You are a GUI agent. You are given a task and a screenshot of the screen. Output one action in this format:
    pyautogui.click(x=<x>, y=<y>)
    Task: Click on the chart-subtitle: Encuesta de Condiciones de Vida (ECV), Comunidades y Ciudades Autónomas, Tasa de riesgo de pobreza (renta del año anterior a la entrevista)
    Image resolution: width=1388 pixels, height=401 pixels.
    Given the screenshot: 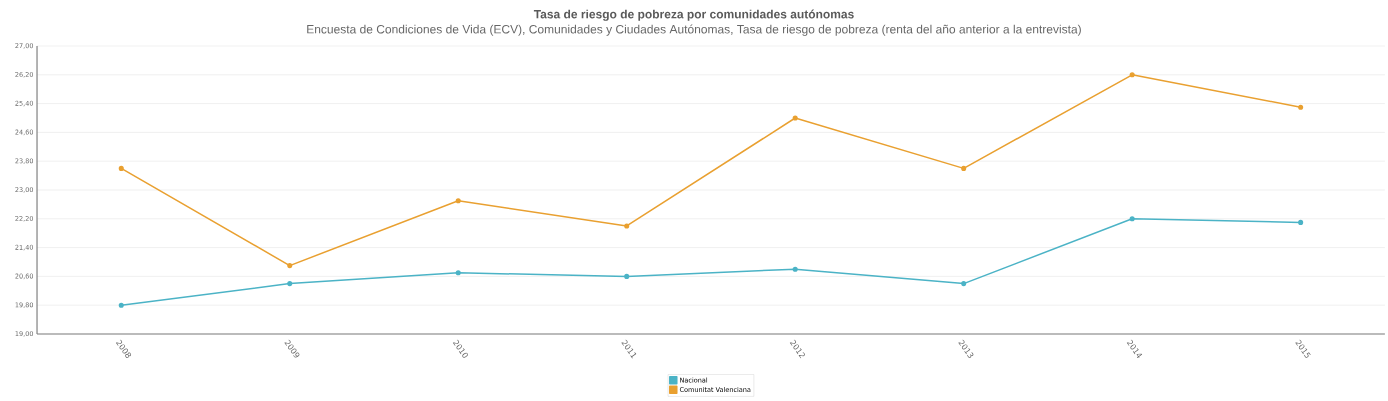 What is the action you would take?
    pyautogui.click(x=694, y=30)
    